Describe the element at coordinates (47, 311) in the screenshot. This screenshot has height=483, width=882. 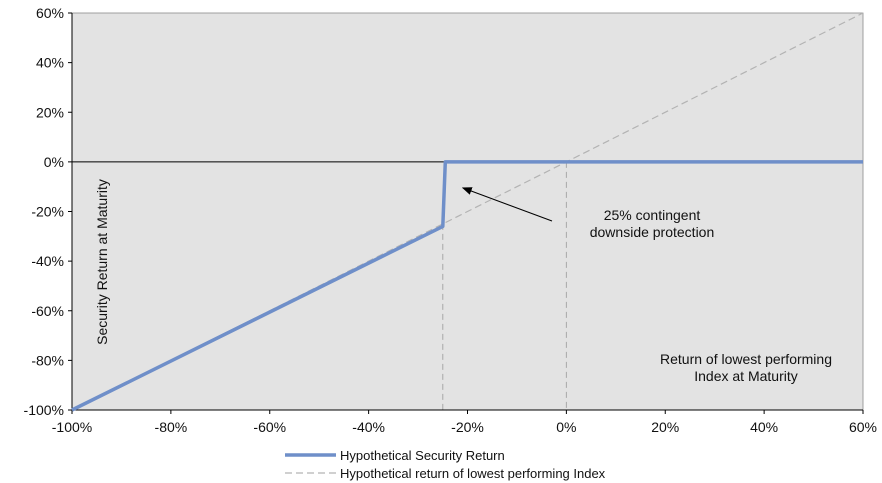
I see `y-tick-label: -60%` at that location.